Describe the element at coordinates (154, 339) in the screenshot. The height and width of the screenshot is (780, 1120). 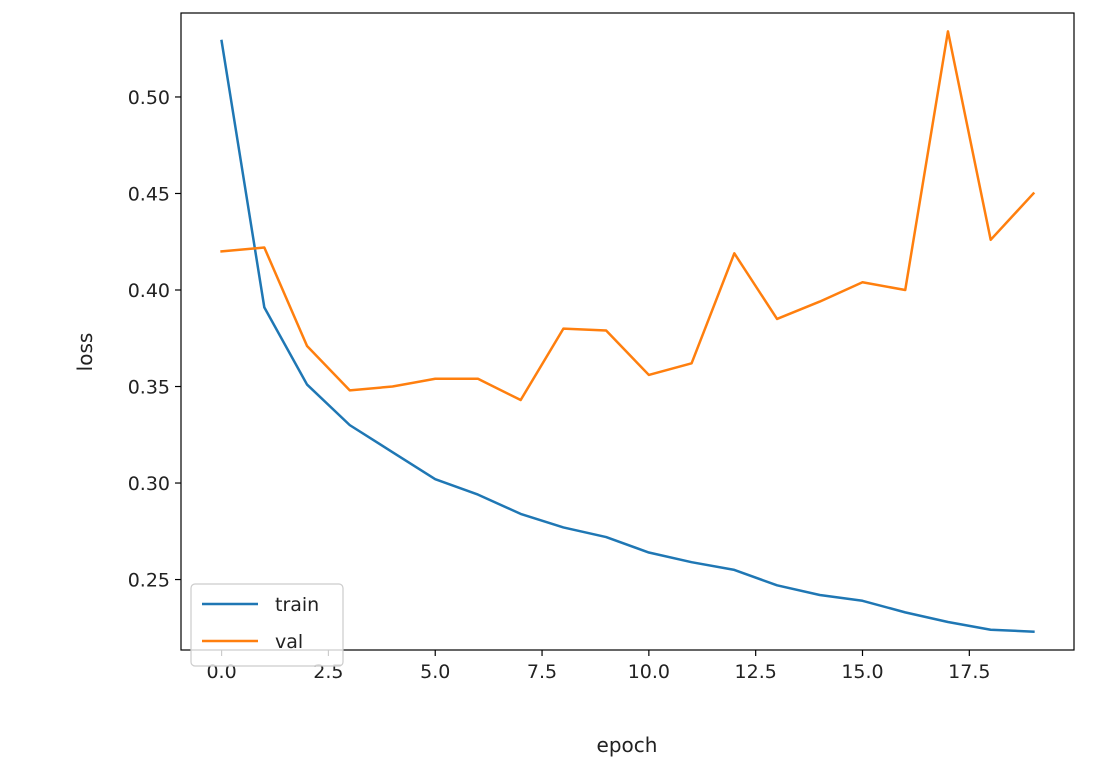
I see `y-axis-ticks: 0.25 0.30 0.35 0.40 0.45 0.50` at that location.